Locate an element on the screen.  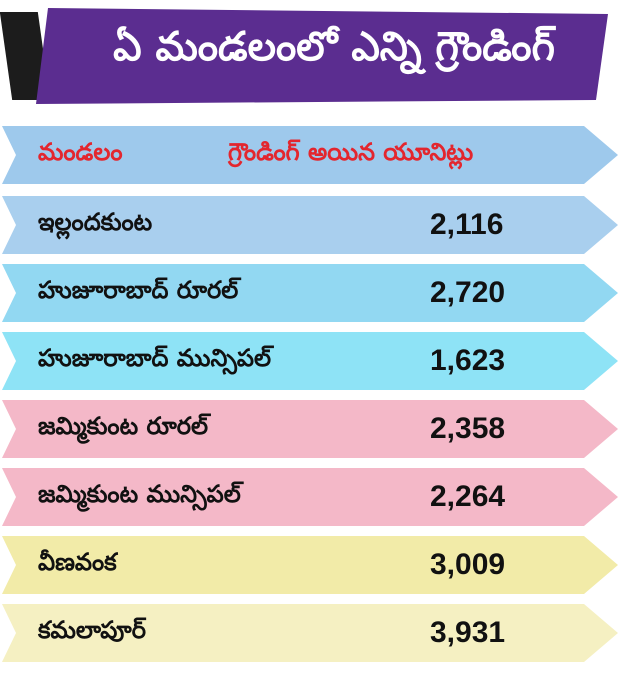
row-mandal-name: జమ్మికుంట రూరల్ is located at coordinates (123, 426).